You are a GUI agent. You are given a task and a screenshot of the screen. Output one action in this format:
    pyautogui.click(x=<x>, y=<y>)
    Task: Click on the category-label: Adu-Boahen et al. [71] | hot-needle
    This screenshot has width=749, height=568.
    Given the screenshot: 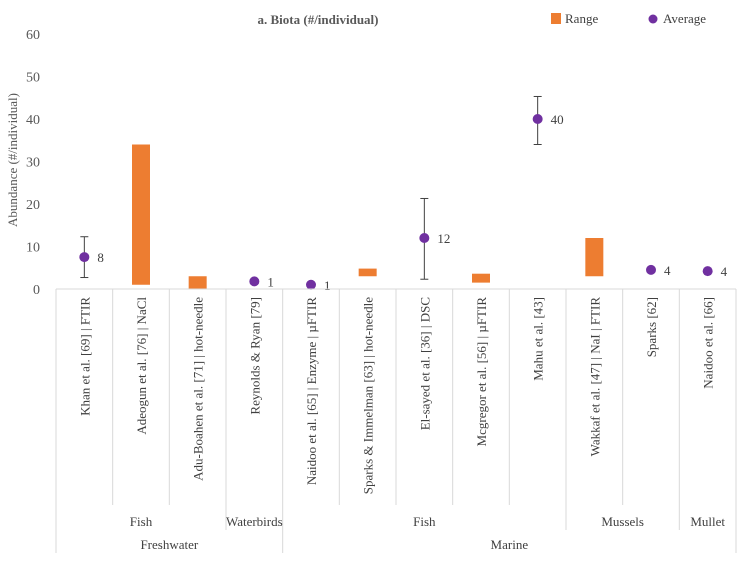 What is the action you would take?
    pyautogui.click(x=198, y=389)
    